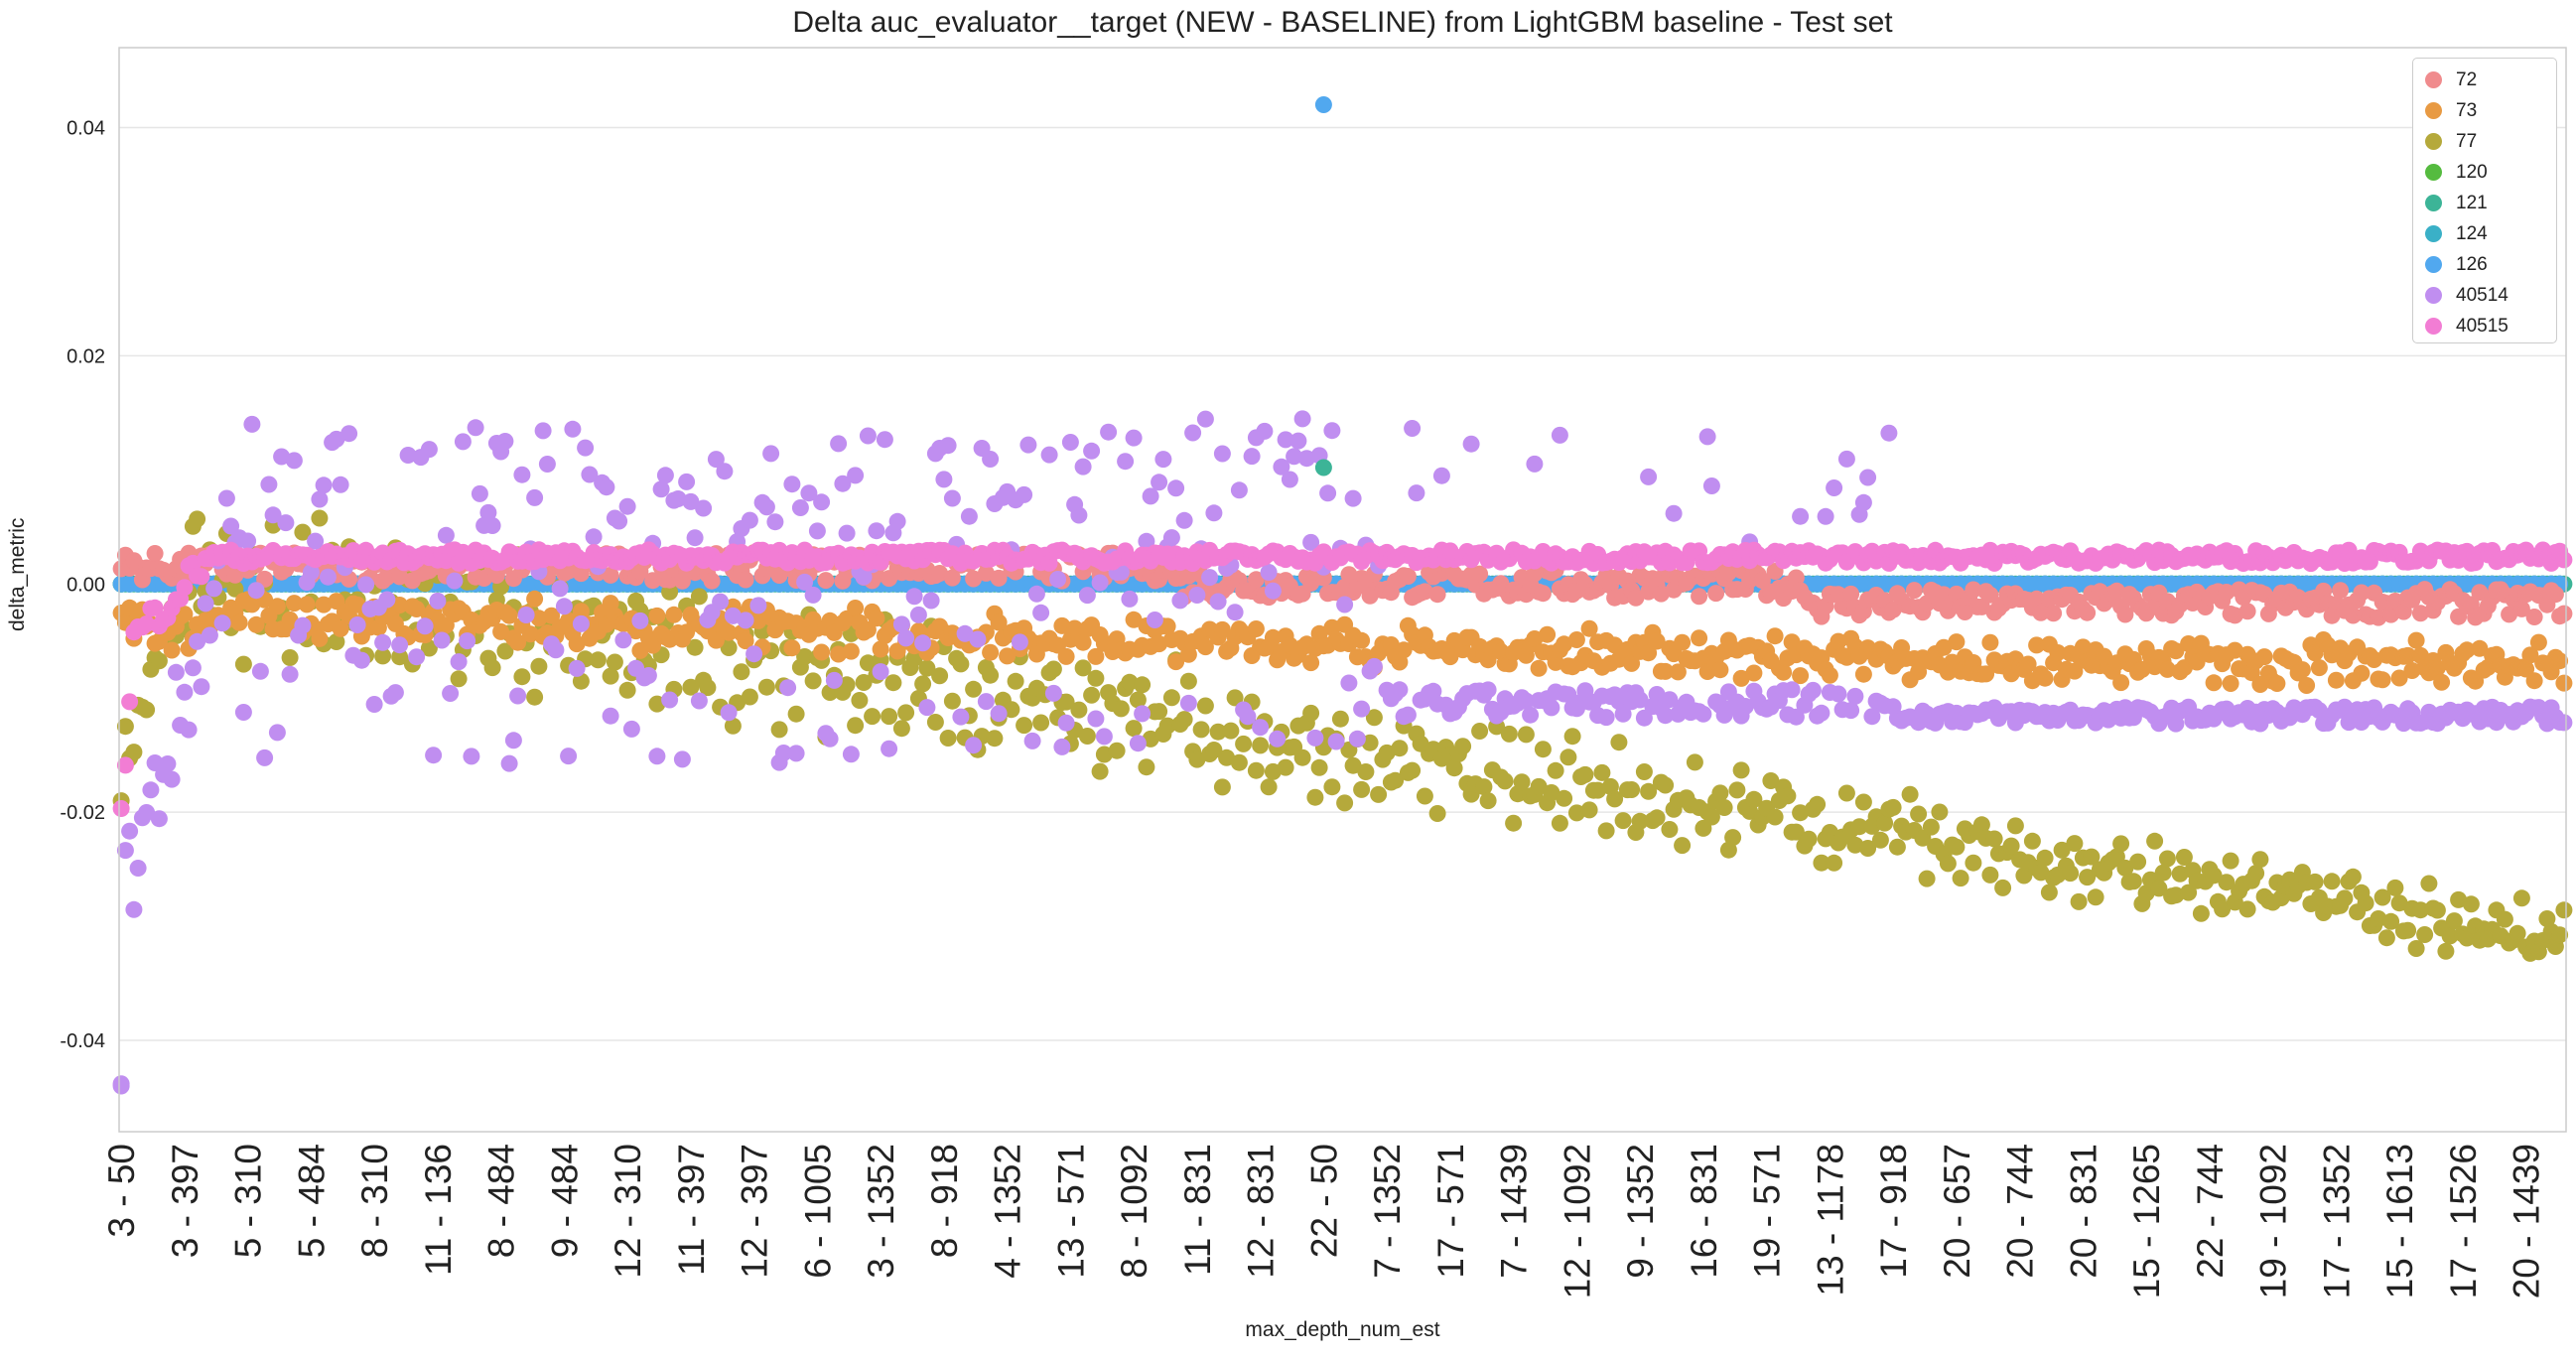 This screenshot has height=1361, width=2576. Describe the element at coordinates (2491, 264) in the screenshot. I see `legend-item: 126` at that location.